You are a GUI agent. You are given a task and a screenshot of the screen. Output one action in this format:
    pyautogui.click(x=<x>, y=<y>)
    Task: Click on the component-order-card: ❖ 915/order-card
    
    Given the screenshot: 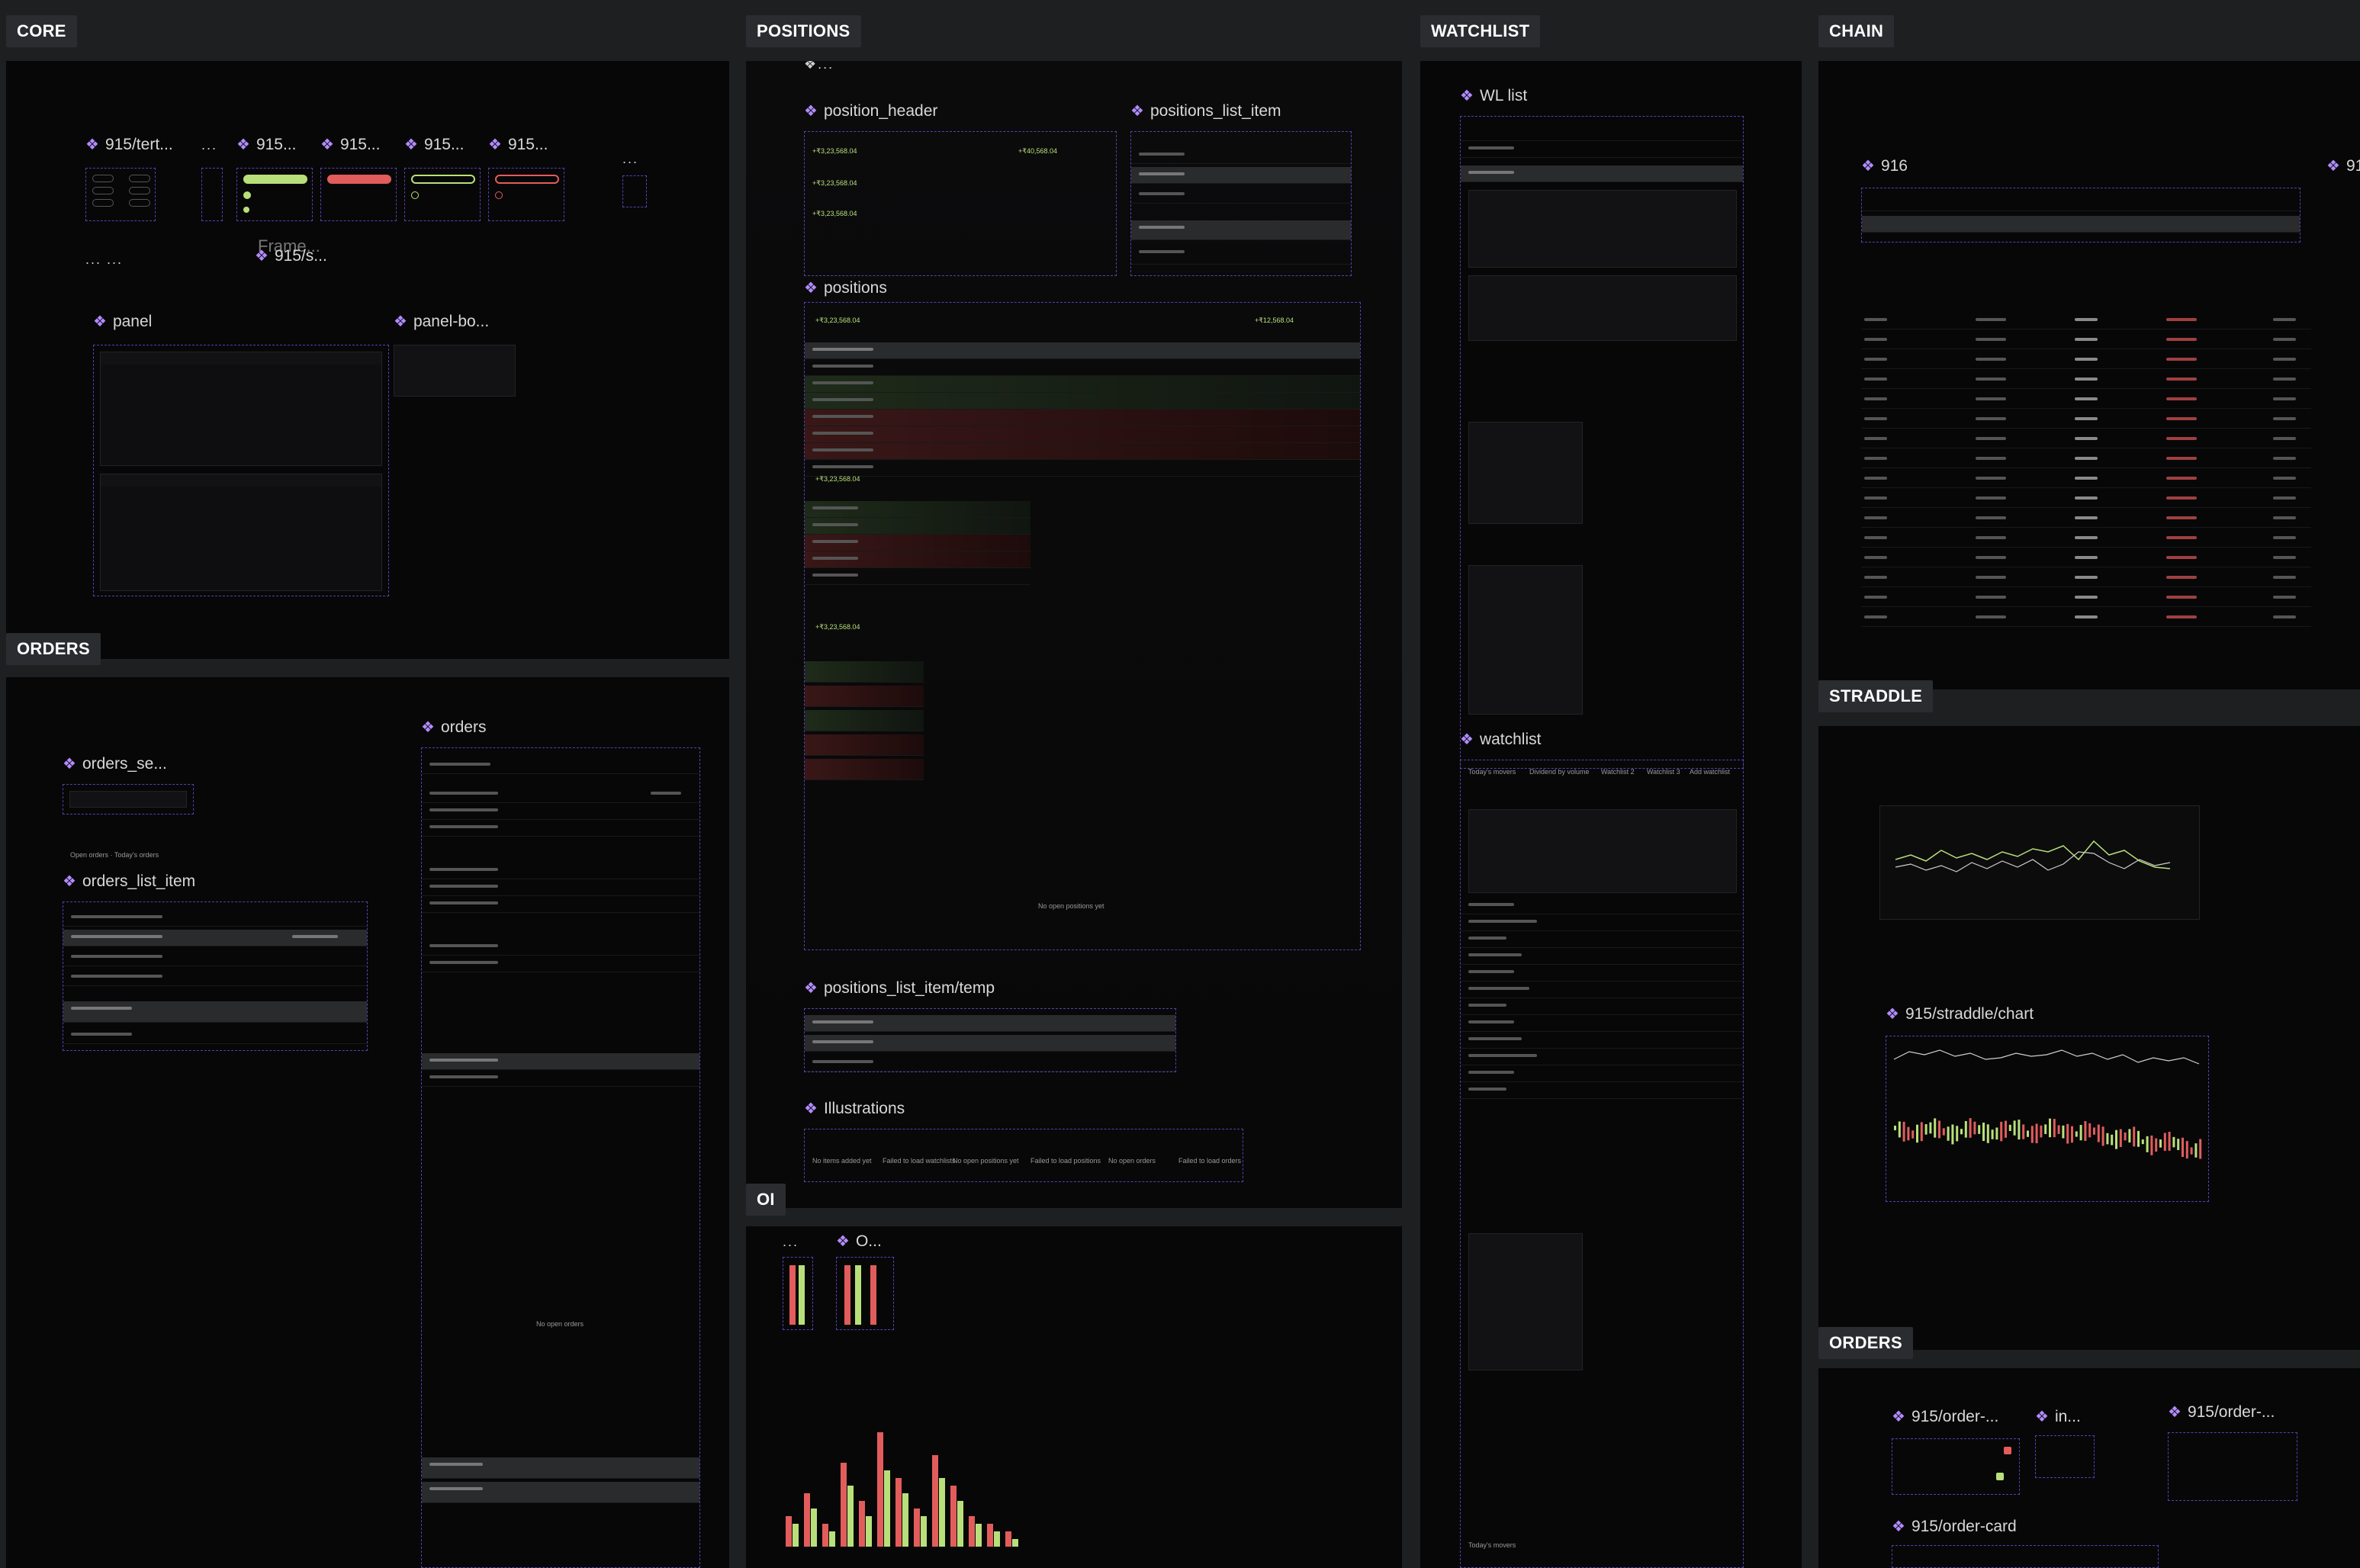 What is the action you would take?
    pyautogui.click(x=1954, y=1526)
    